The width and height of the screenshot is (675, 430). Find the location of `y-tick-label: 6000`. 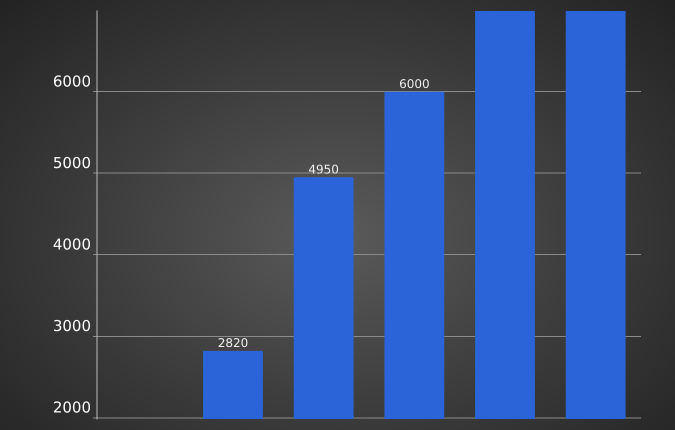

y-tick-label: 6000 is located at coordinates (71, 81).